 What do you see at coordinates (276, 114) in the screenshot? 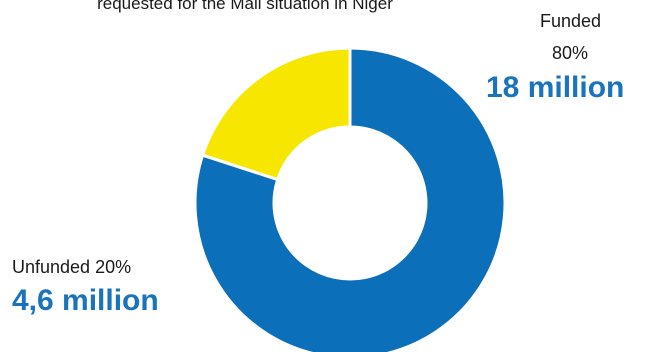
I see `slice-unfunded` at bounding box center [276, 114].